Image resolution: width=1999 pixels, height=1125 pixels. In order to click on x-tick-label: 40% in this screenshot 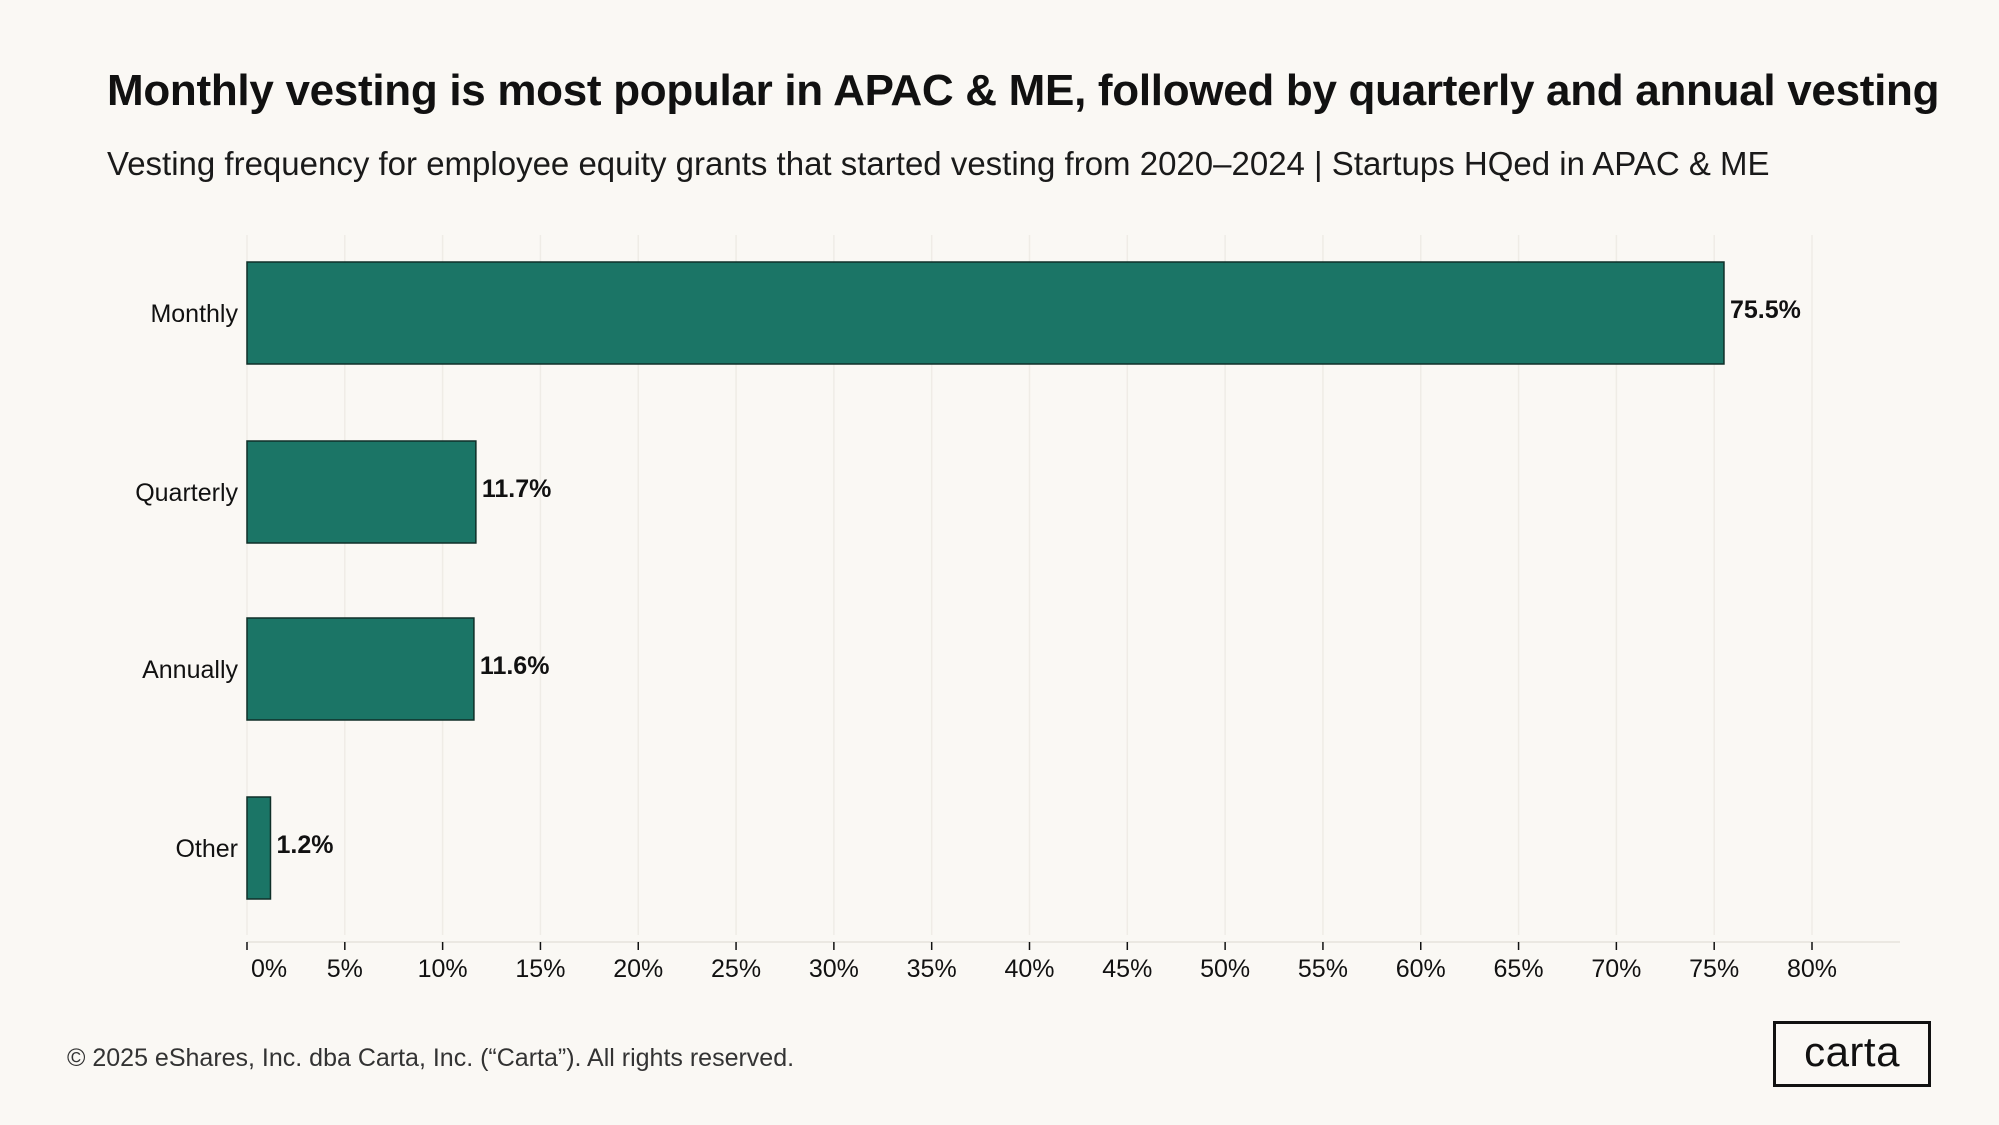, I will do `click(1029, 969)`.